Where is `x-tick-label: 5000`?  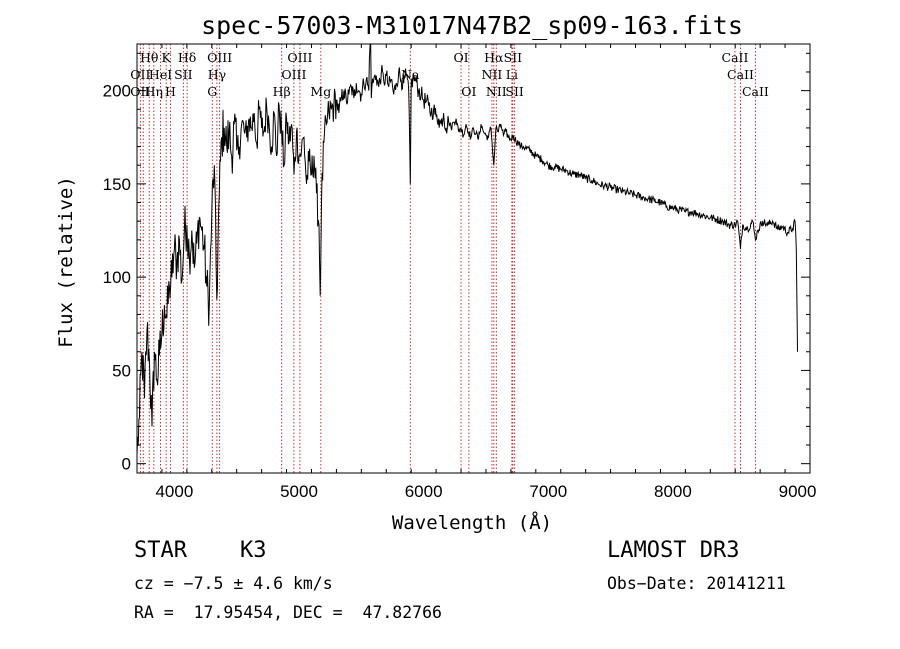 x-tick-label: 5000 is located at coordinates (299, 491).